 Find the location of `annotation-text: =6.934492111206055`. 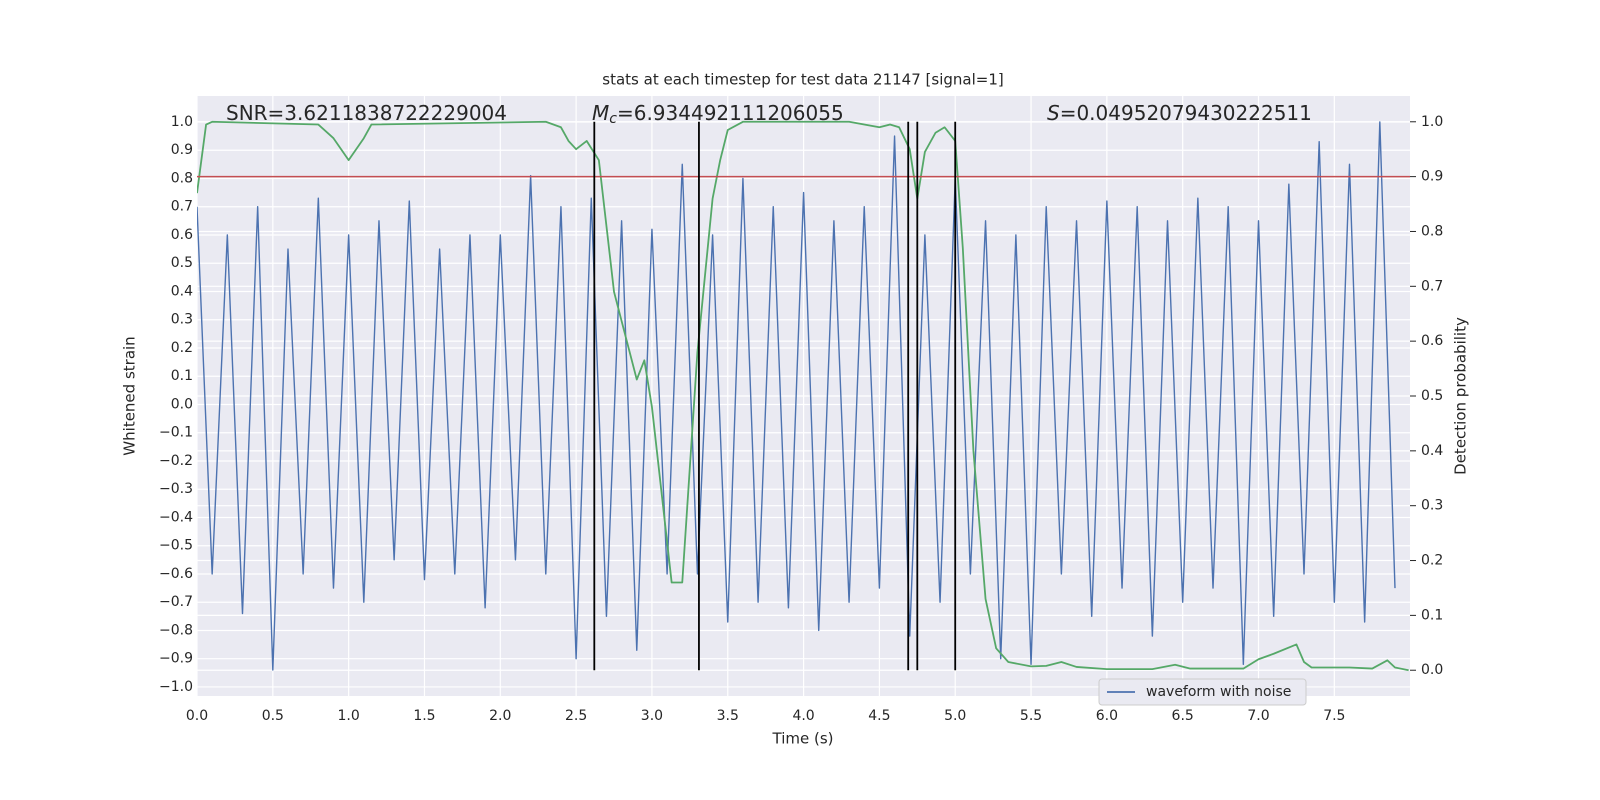

annotation-text: =6.934492111206055 is located at coordinates (730, 113).